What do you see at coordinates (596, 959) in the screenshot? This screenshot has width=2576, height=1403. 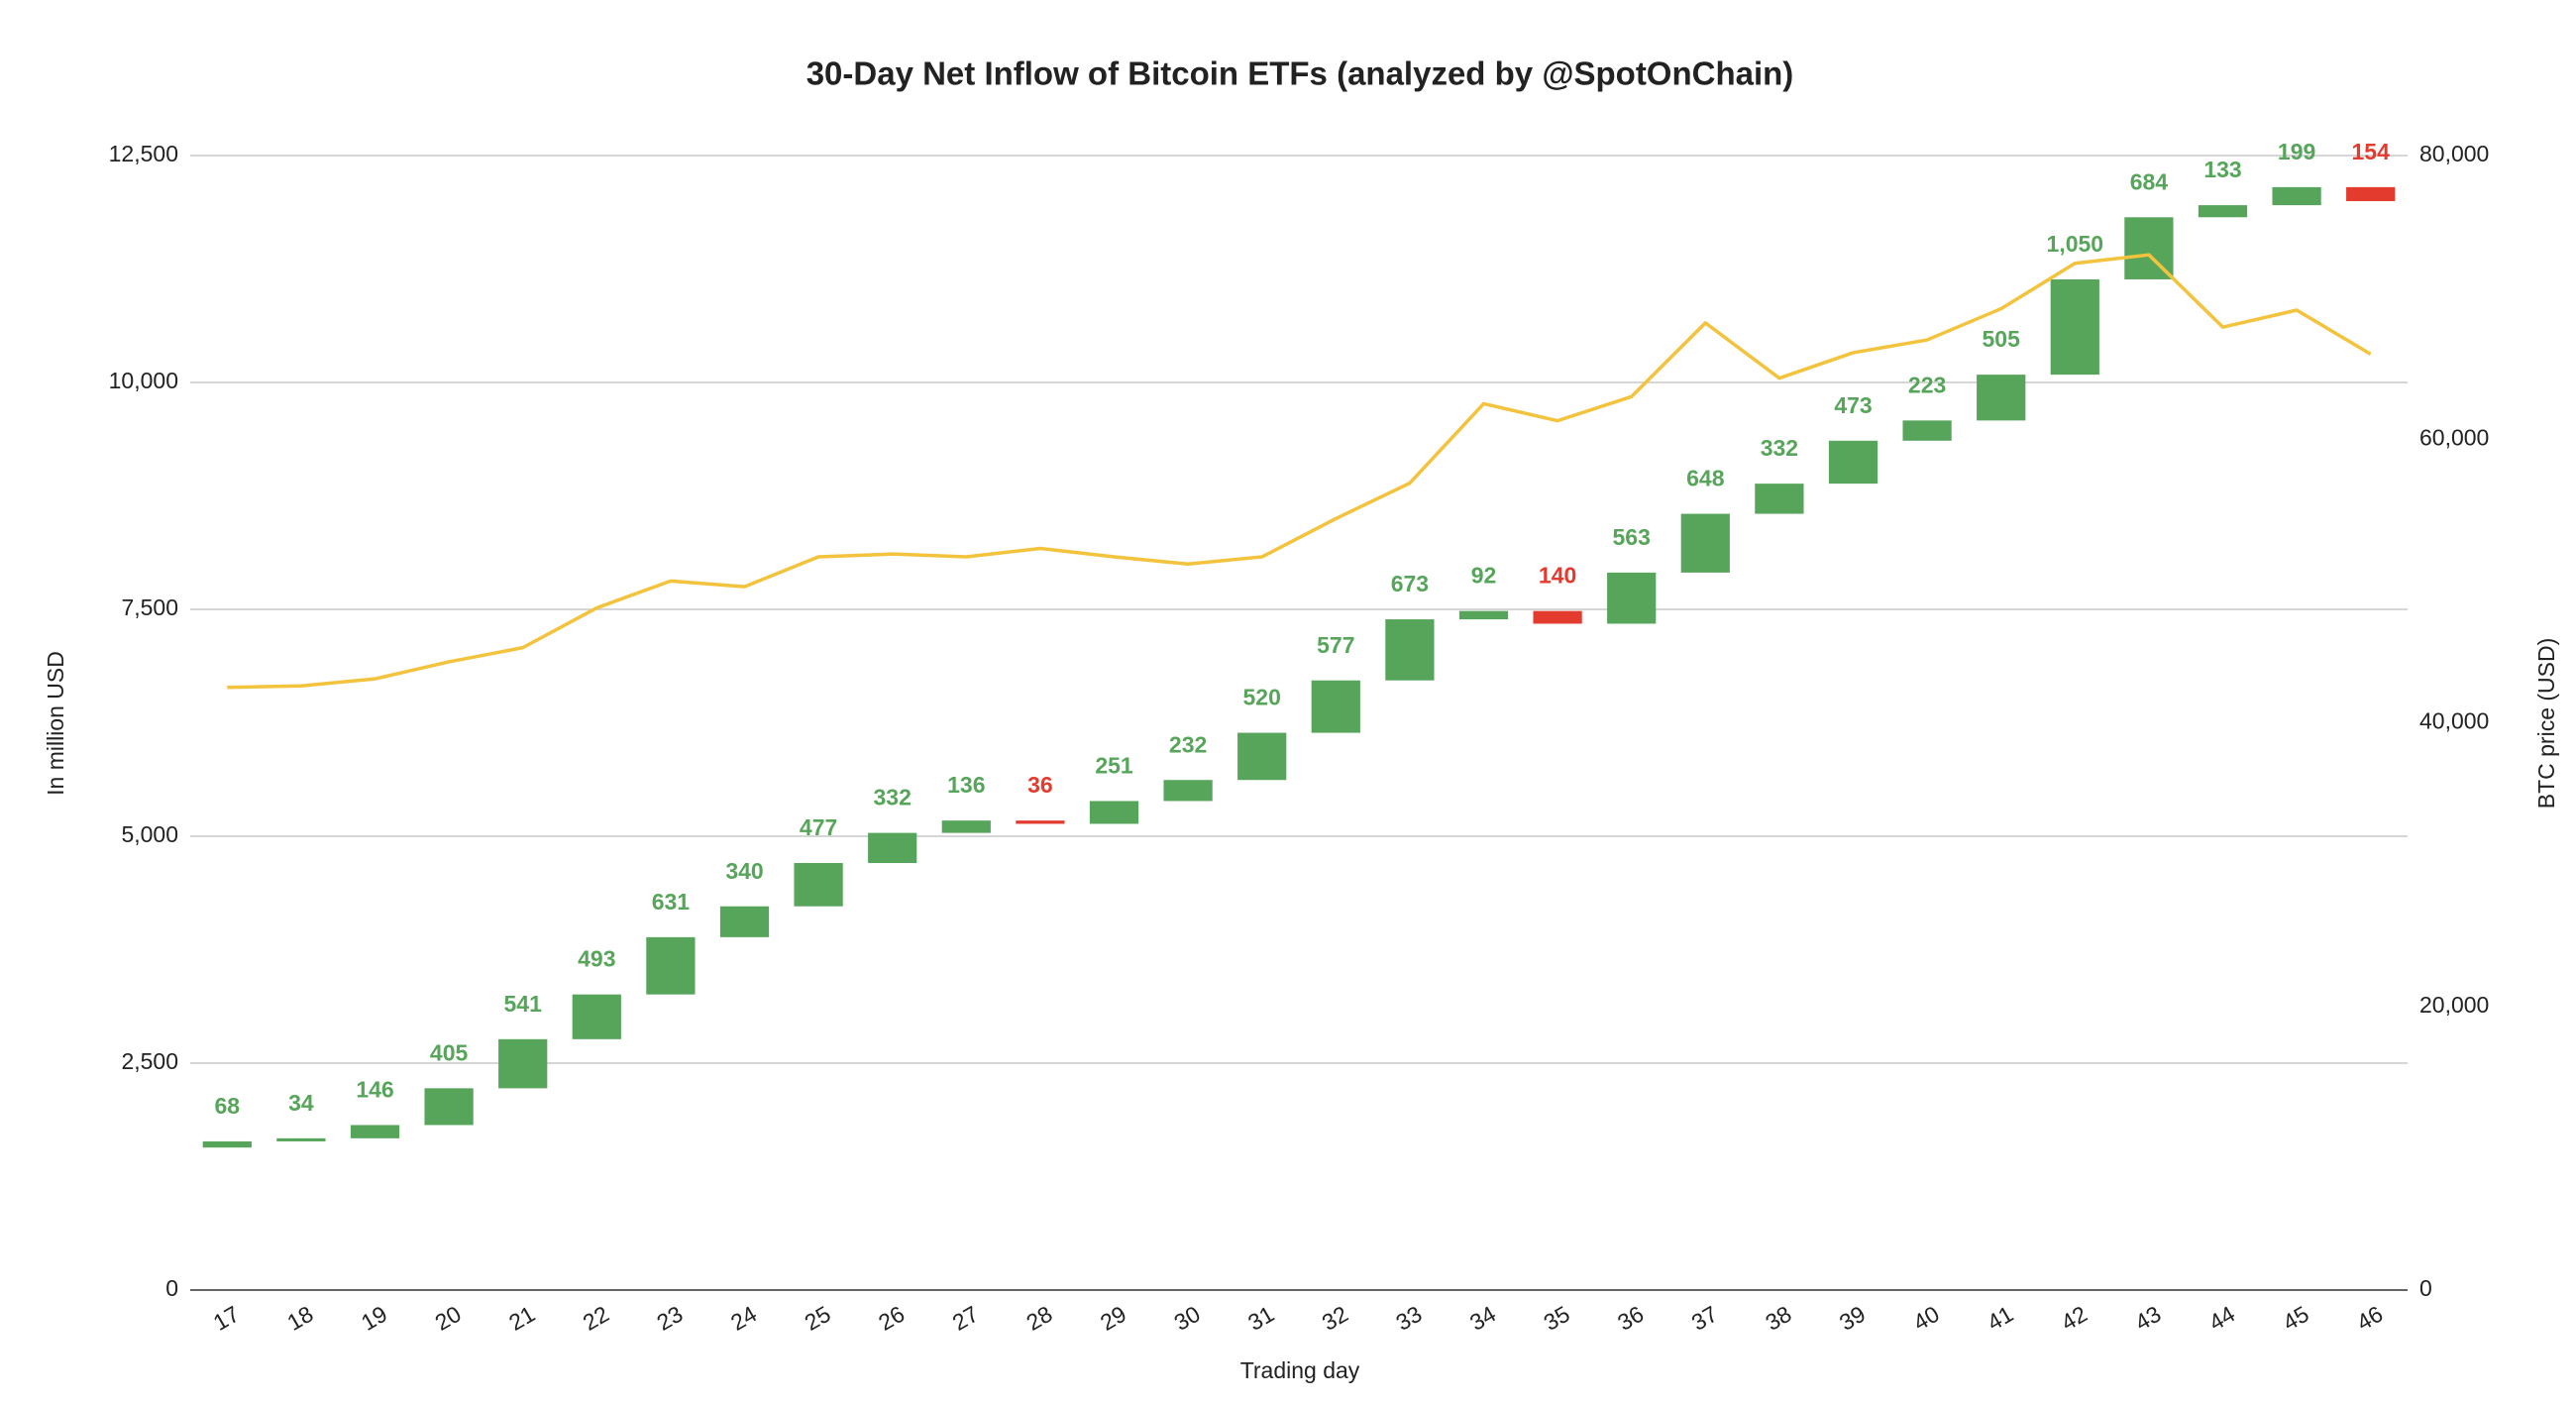 I see `data-label: 493` at bounding box center [596, 959].